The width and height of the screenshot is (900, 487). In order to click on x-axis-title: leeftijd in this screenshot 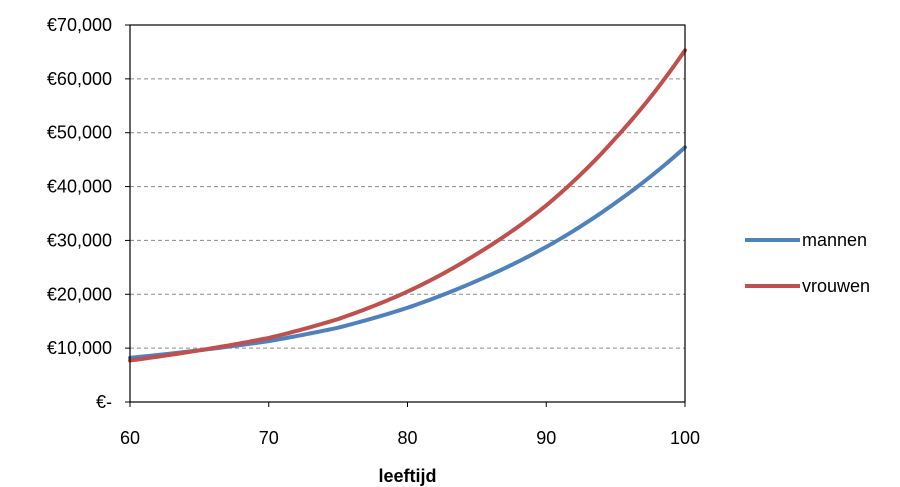, I will do `click(407, 476)`.